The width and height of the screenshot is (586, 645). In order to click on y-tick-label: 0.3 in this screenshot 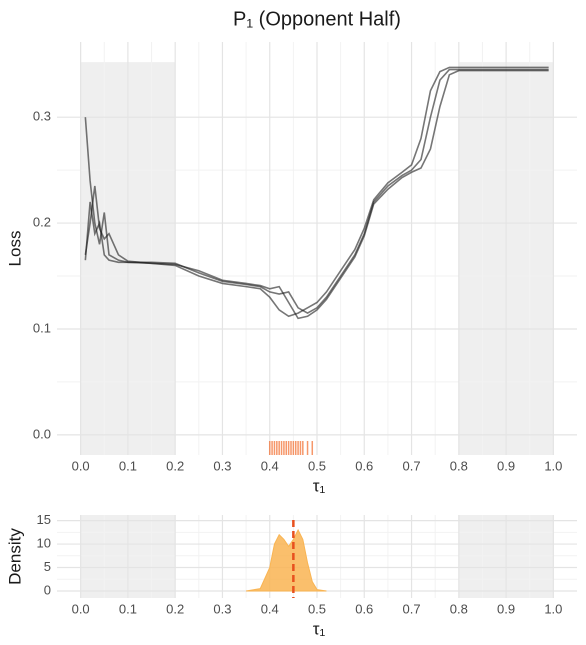, I will do `click(42, 116)`.